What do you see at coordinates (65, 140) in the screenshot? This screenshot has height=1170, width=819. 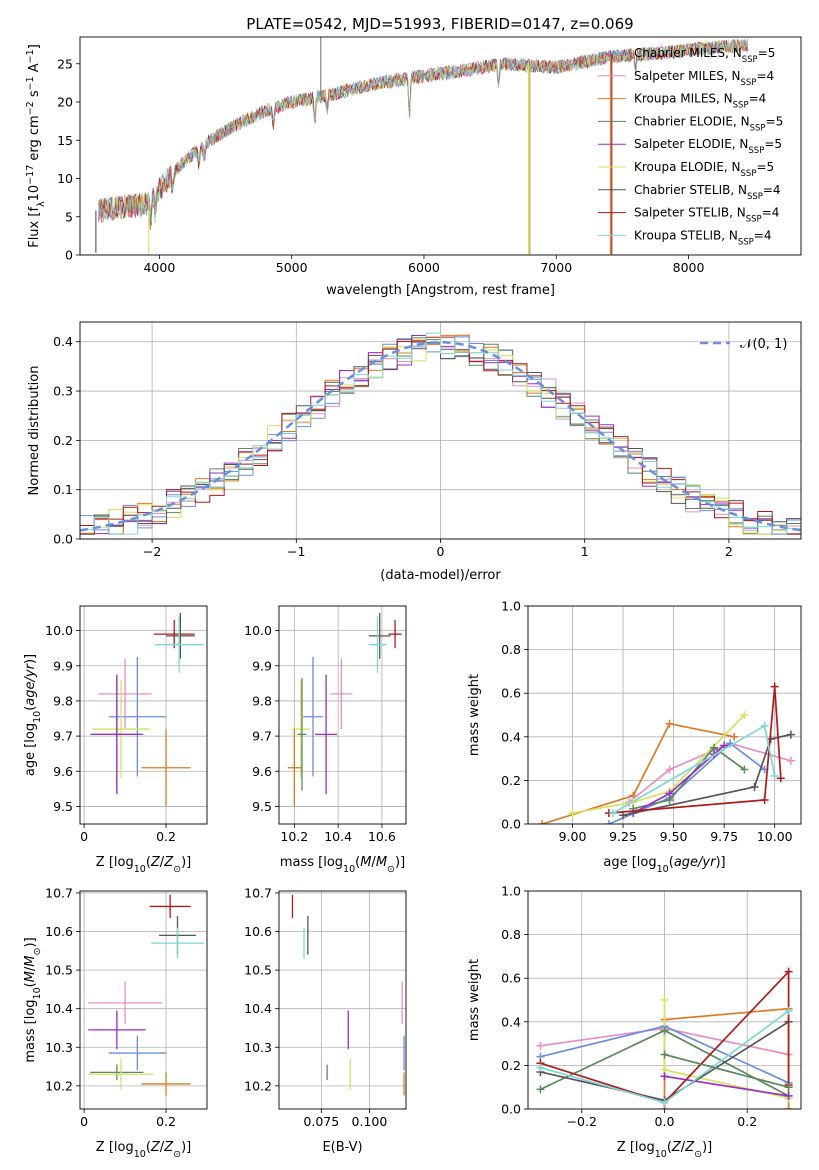 I see `y-tick-label: 15` at bounding box center [65, 140].